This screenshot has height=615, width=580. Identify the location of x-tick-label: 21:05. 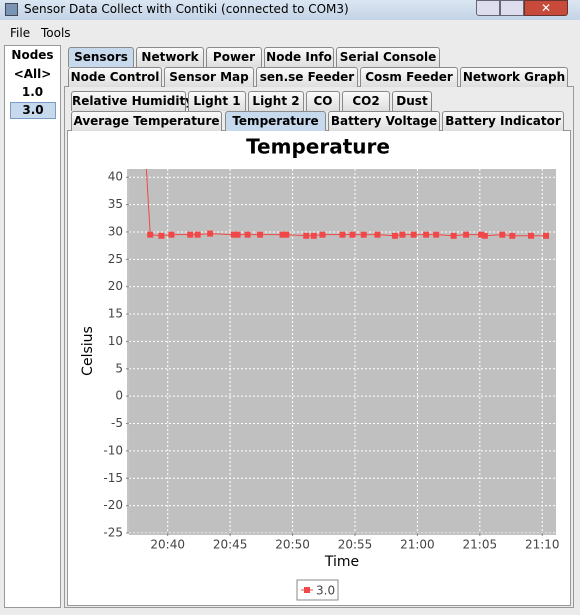
(480, 545).